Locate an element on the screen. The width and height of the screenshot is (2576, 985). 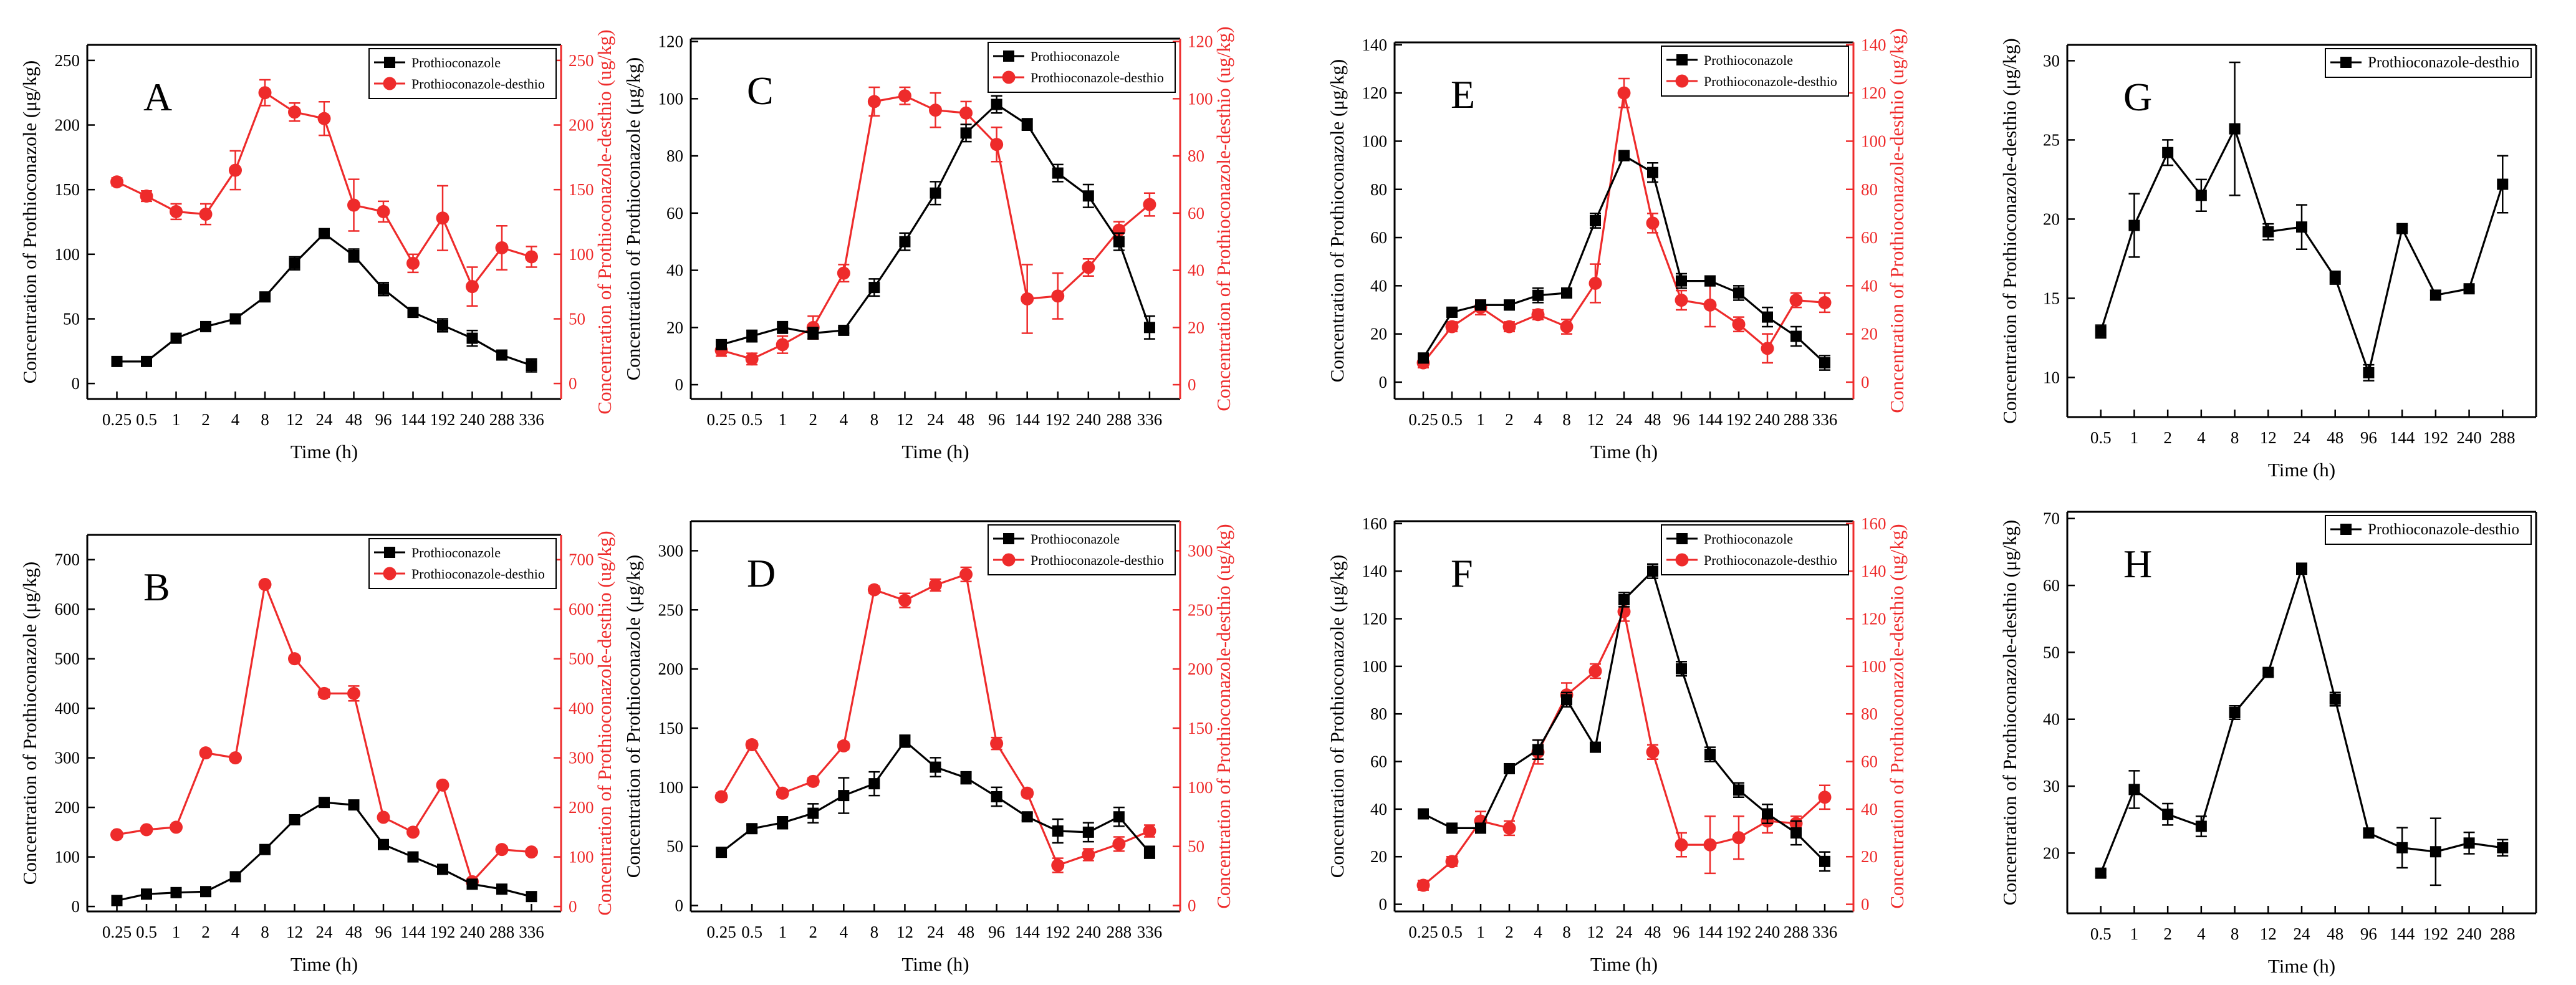
x-tick-label: 8 is located at coordinates (2235, 934).